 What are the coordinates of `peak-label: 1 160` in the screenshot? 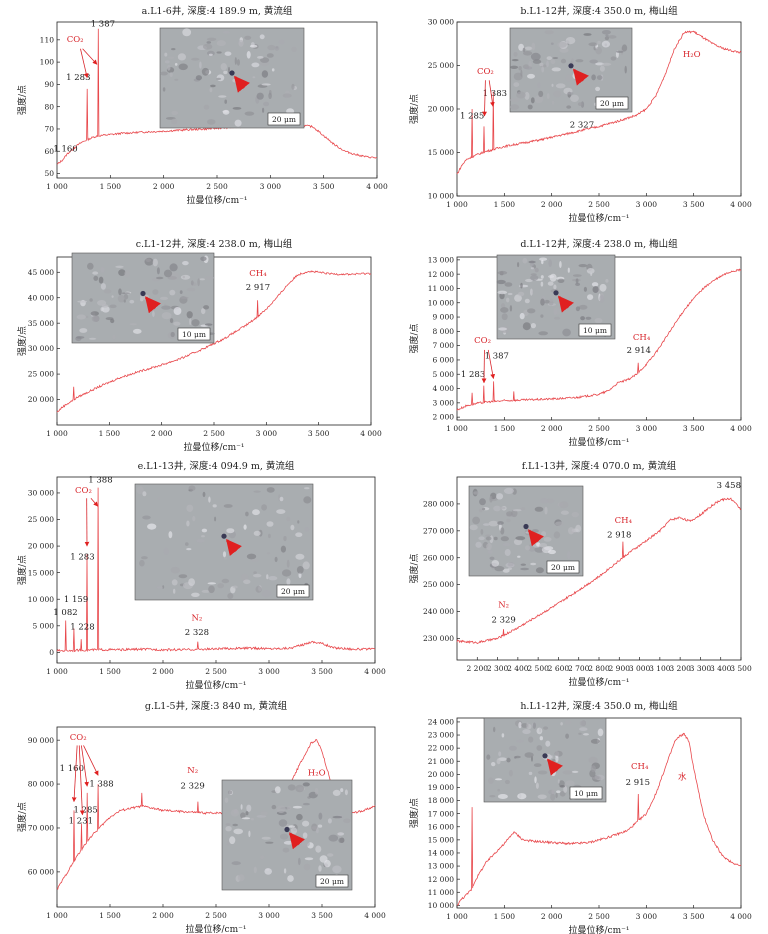 It's located at (65, 149).